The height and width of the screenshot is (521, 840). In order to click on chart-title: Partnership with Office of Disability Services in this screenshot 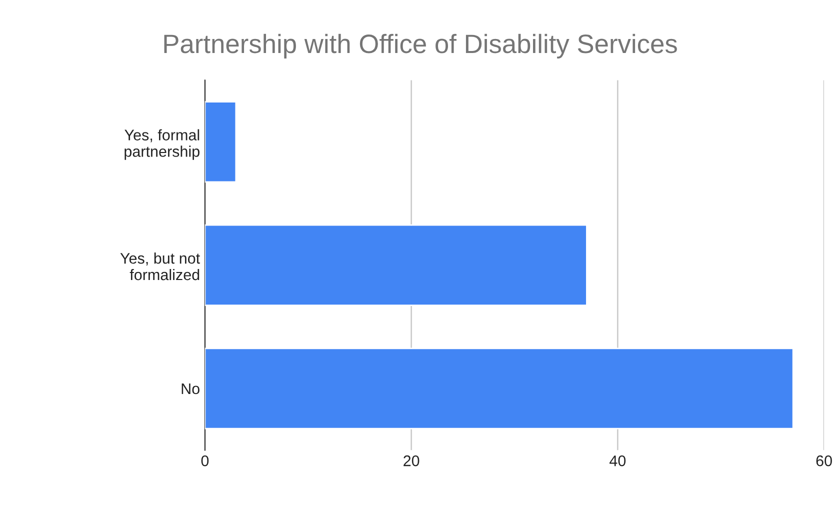, I will do `click(420, 46)`.